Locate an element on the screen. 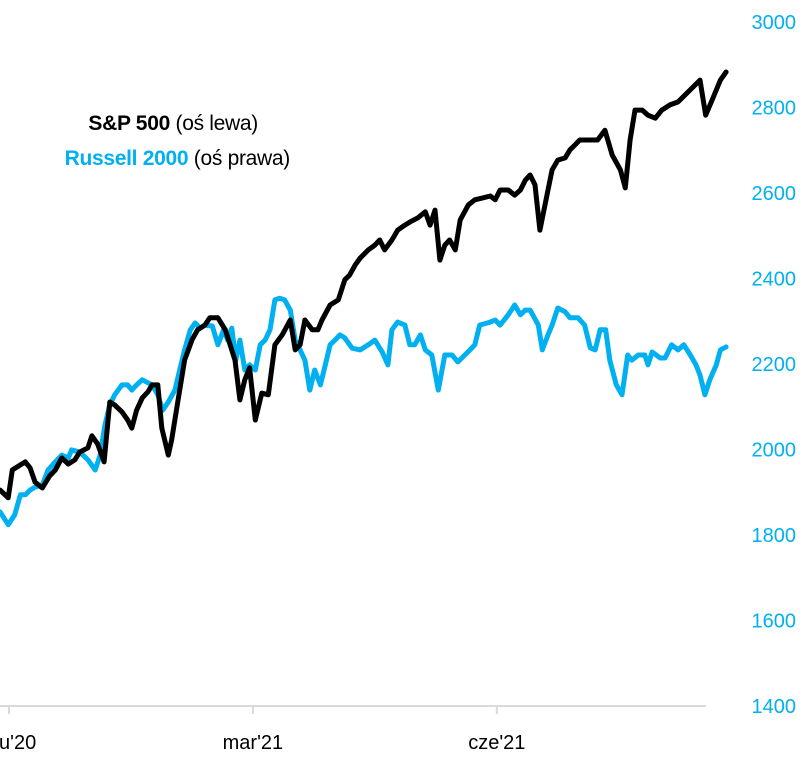 This screenshot has height=767, width=806. legend-entry-sp500: S&P 500 (oś lewa) is located at coordinates (145, 123).